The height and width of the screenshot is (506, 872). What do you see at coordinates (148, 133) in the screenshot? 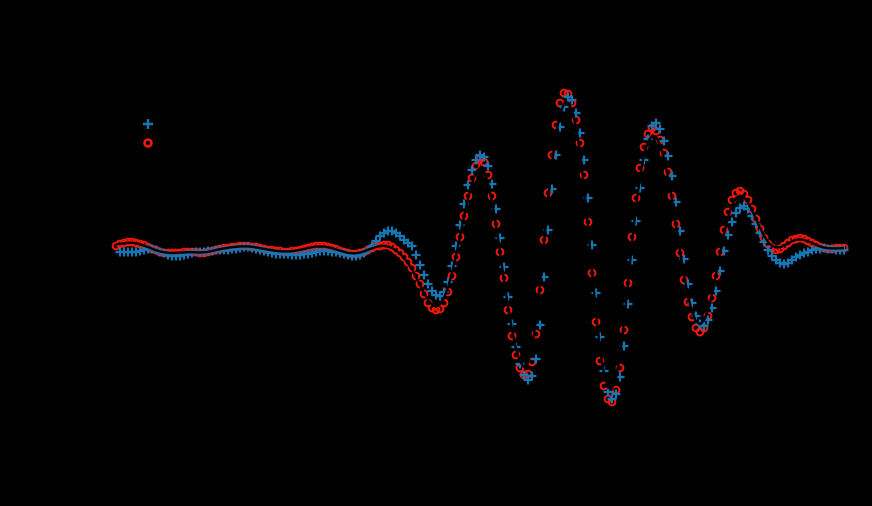
I see `legend` at bounding box center [148, 133].